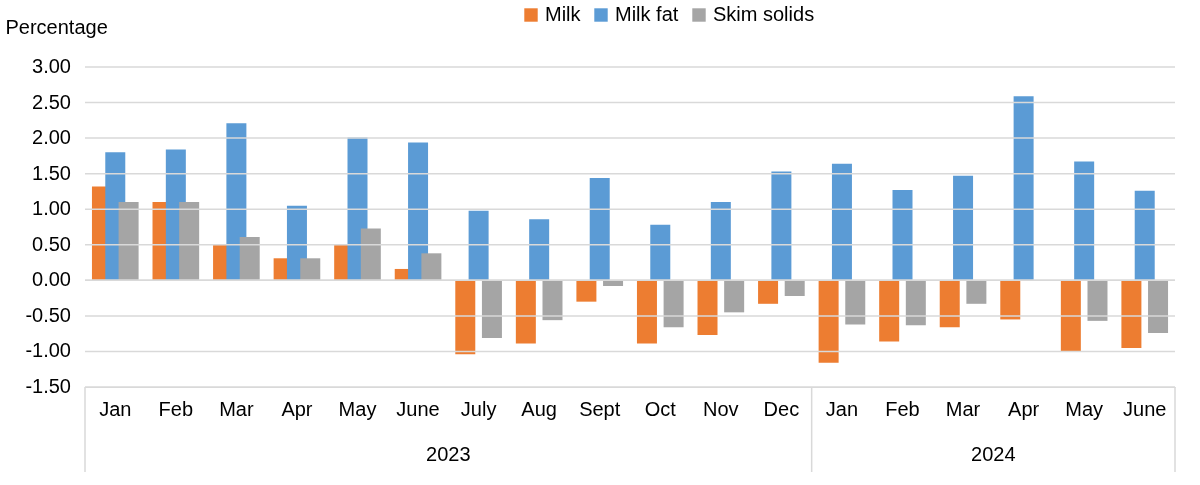 This screenshot has width=1200, height=485. What do you see at coordinates (51, 101) in the screenshot?
I see `y-tick-label: 2.50` at bounding box center [51, 101].